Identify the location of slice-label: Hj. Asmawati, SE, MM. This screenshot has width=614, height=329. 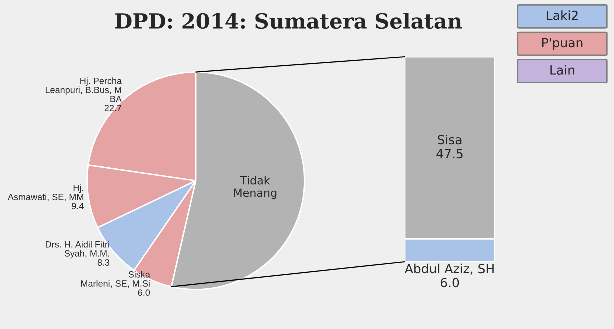
(46, 193).